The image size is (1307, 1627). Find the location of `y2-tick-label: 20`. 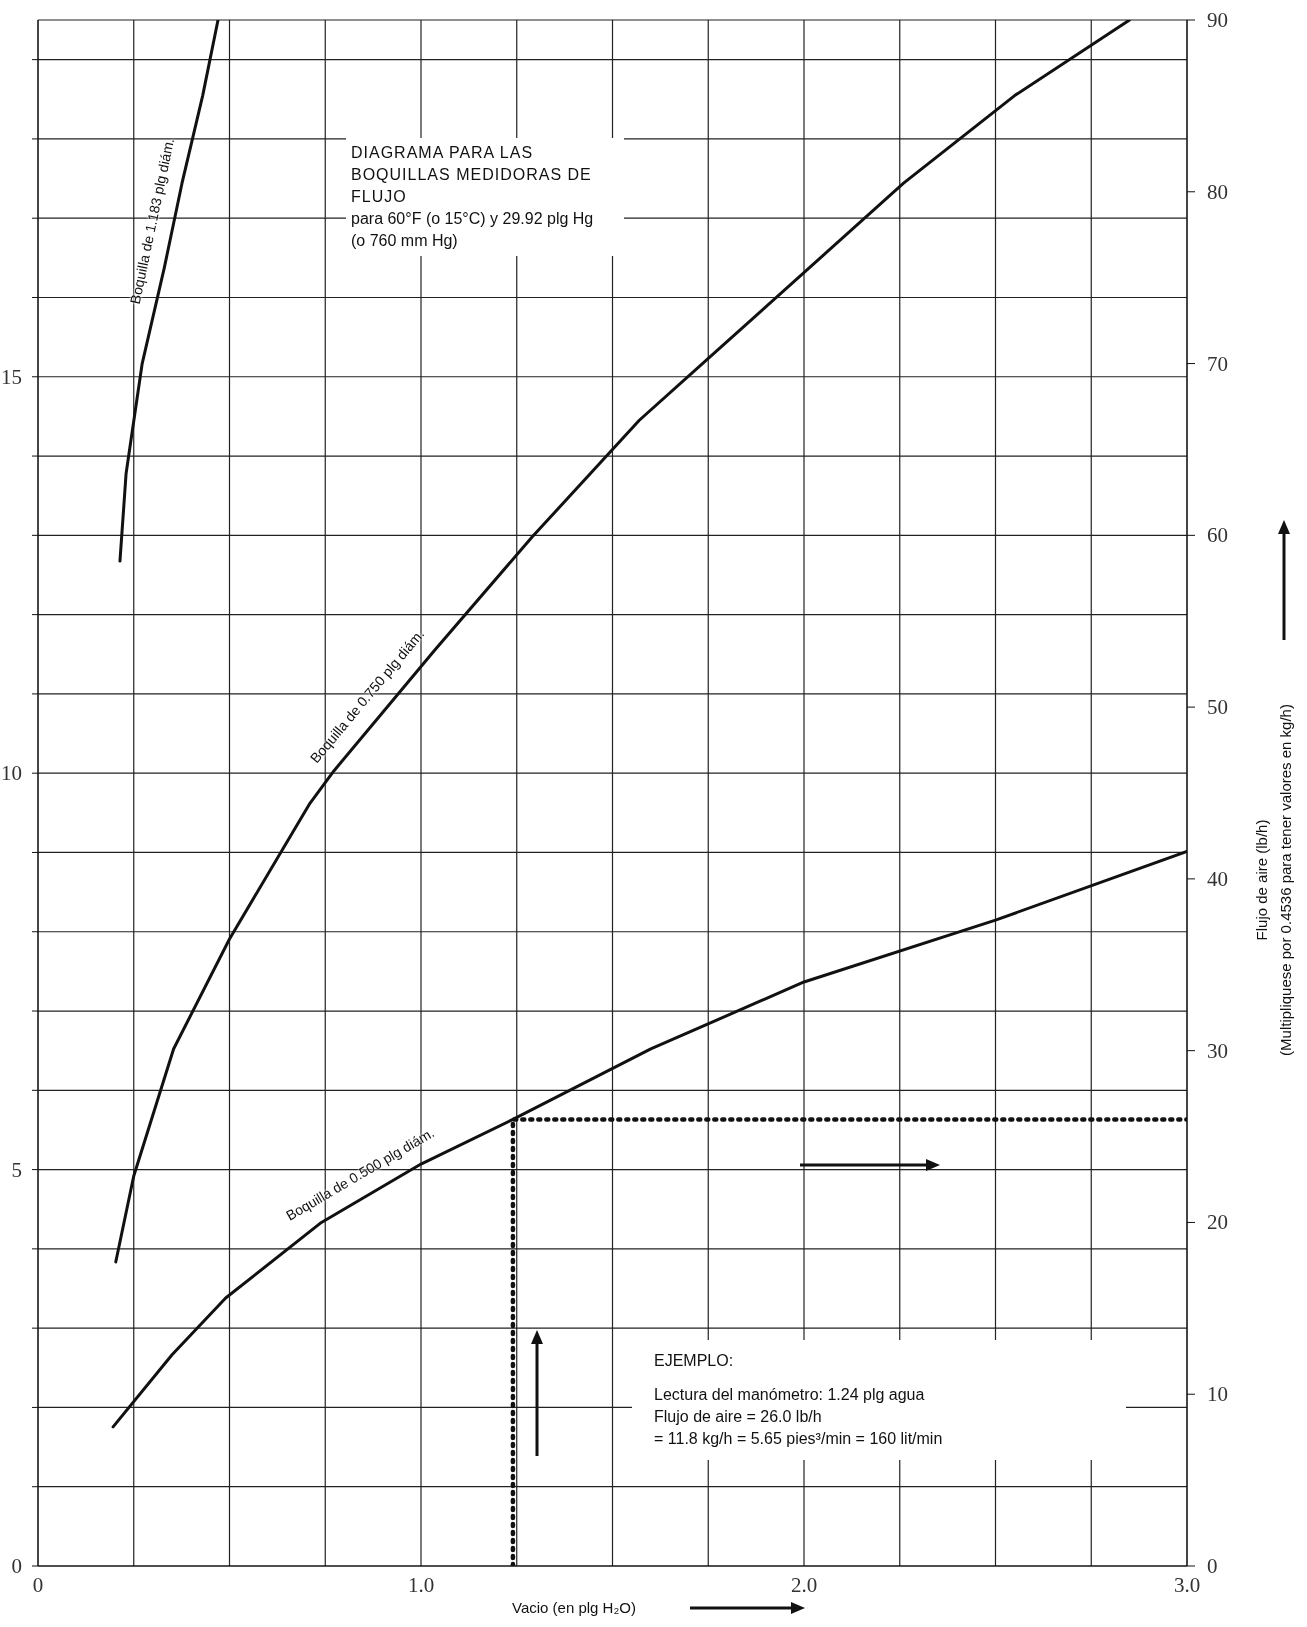

y2-tick-label: 20 is located at coordinates (1217, 1222).